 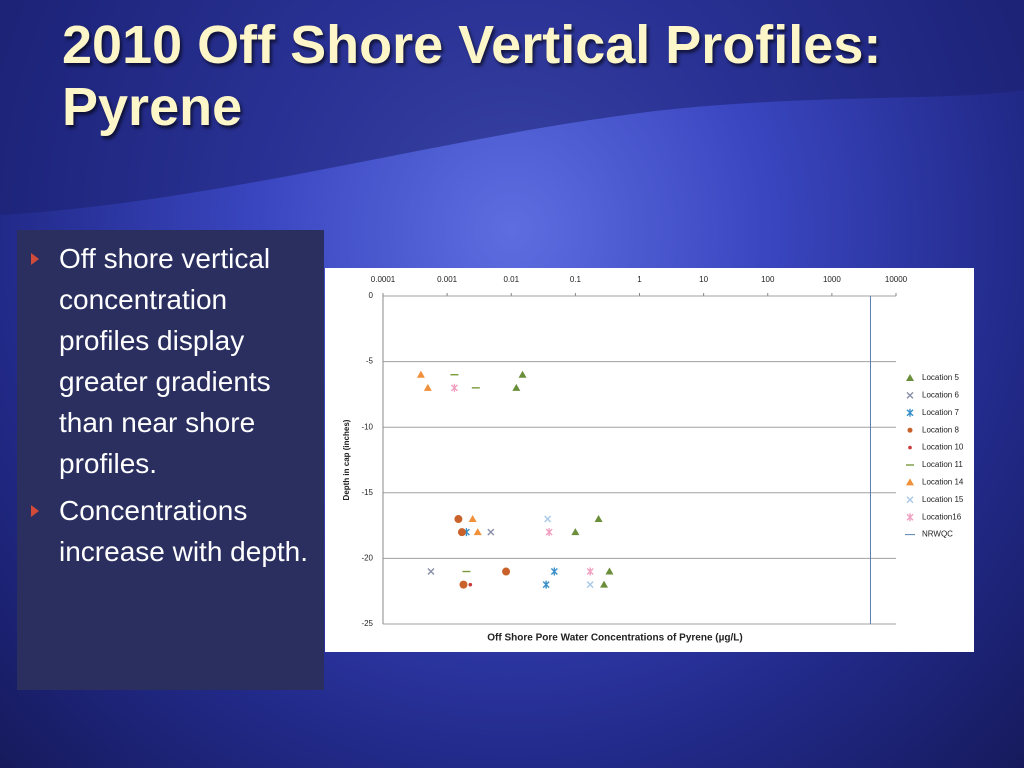 I want to click on x-tick-label: 1, so click(x=639, y=279).